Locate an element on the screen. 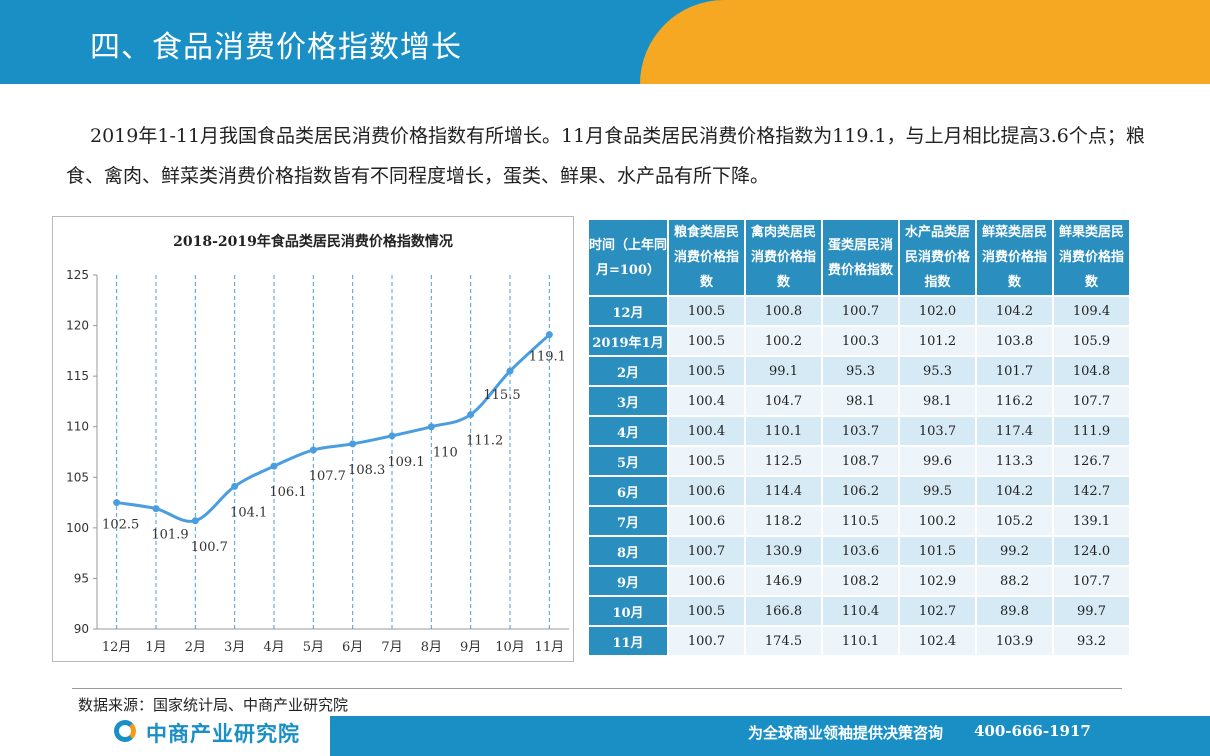 The width and height of the screenshot is (1210, 756). table-cell: 111.9 is located at coordinates (1091, 431).